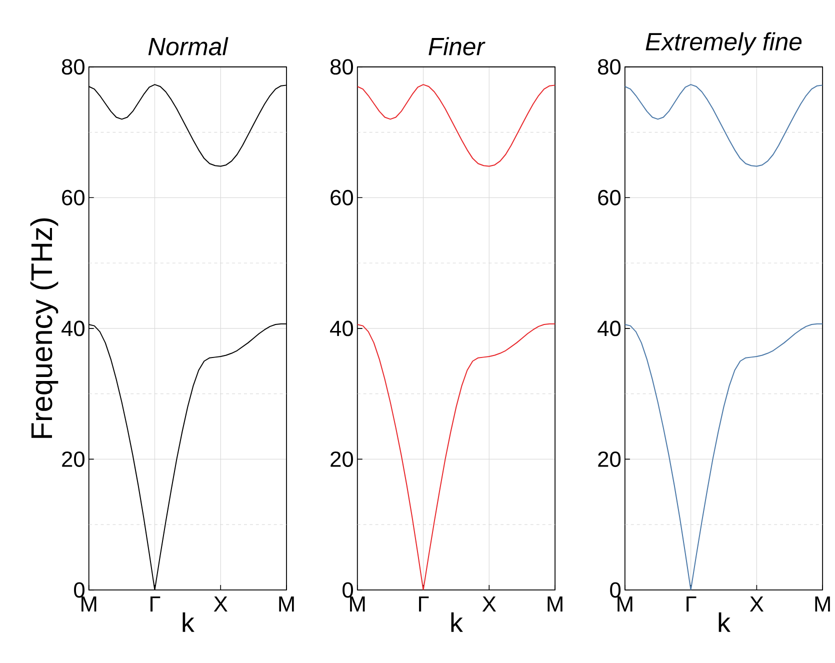 This screenshot has width=835, height=663. Describe the element at coordinates (724, 44) in the screenshot. I see `chart-title: Extremely fine` at that location.